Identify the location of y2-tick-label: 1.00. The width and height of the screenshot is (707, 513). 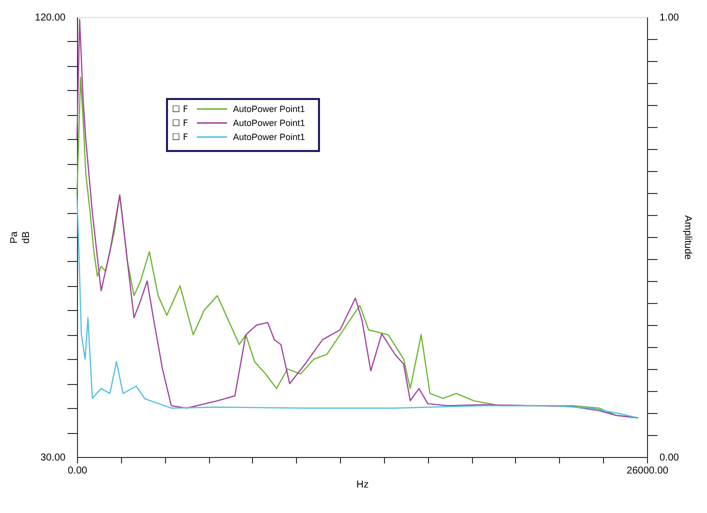
(670, 18).